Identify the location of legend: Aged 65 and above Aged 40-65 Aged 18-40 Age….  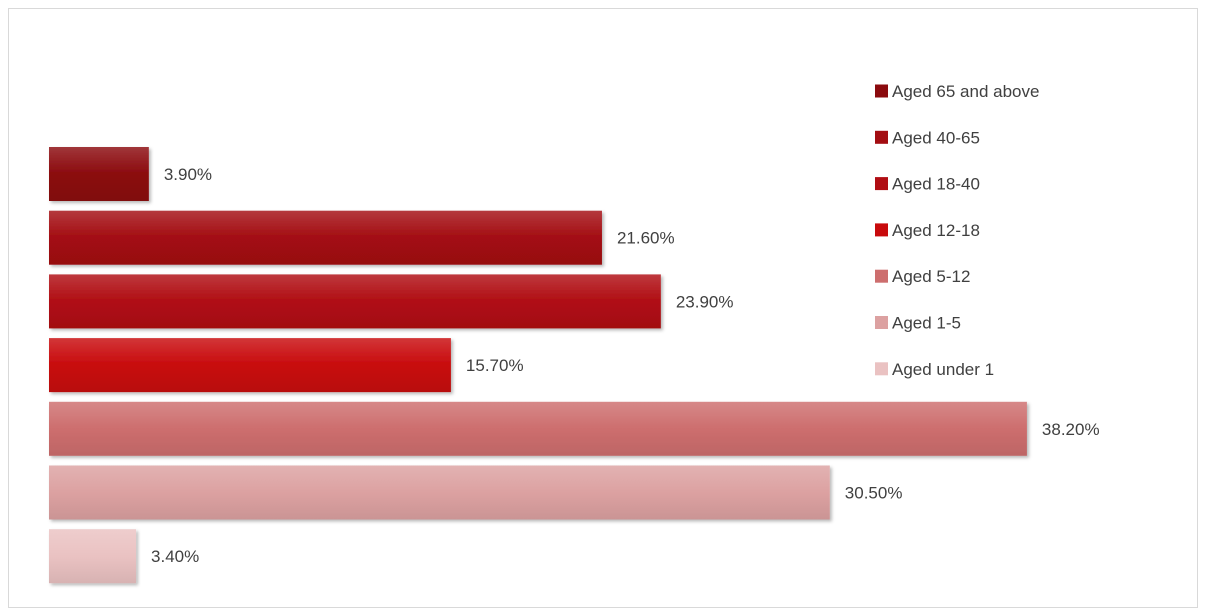
(957, 230).